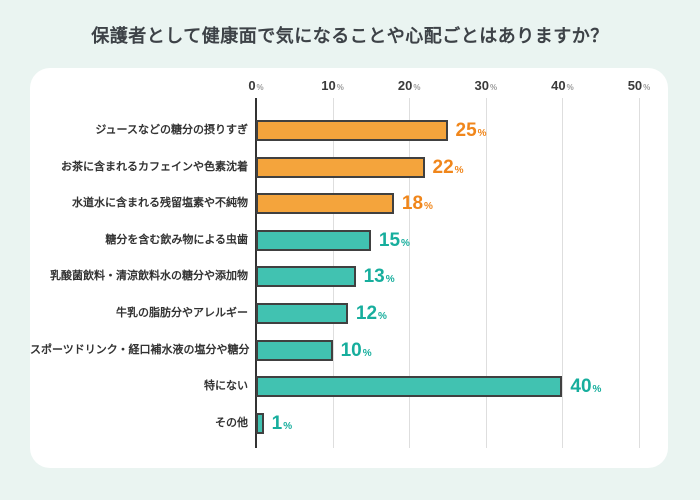 This screenshot has width=700, height=500. Describe the element at coordinates (466, 130) in the screenshot. I see `value-number: 25` at that location.